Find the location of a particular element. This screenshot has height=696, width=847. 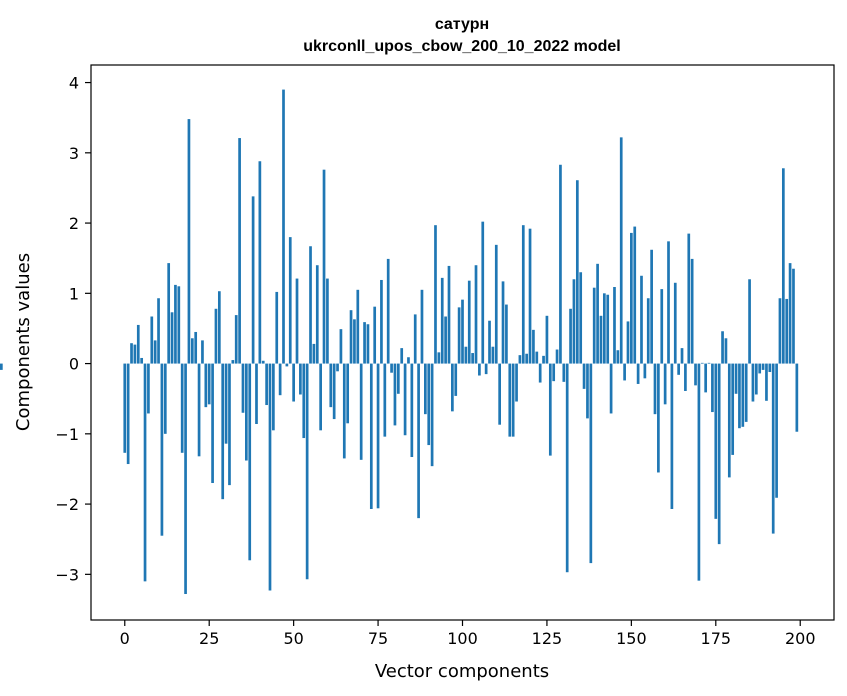

y-tick-label--3: −3 is located at coordinates (67, 574).